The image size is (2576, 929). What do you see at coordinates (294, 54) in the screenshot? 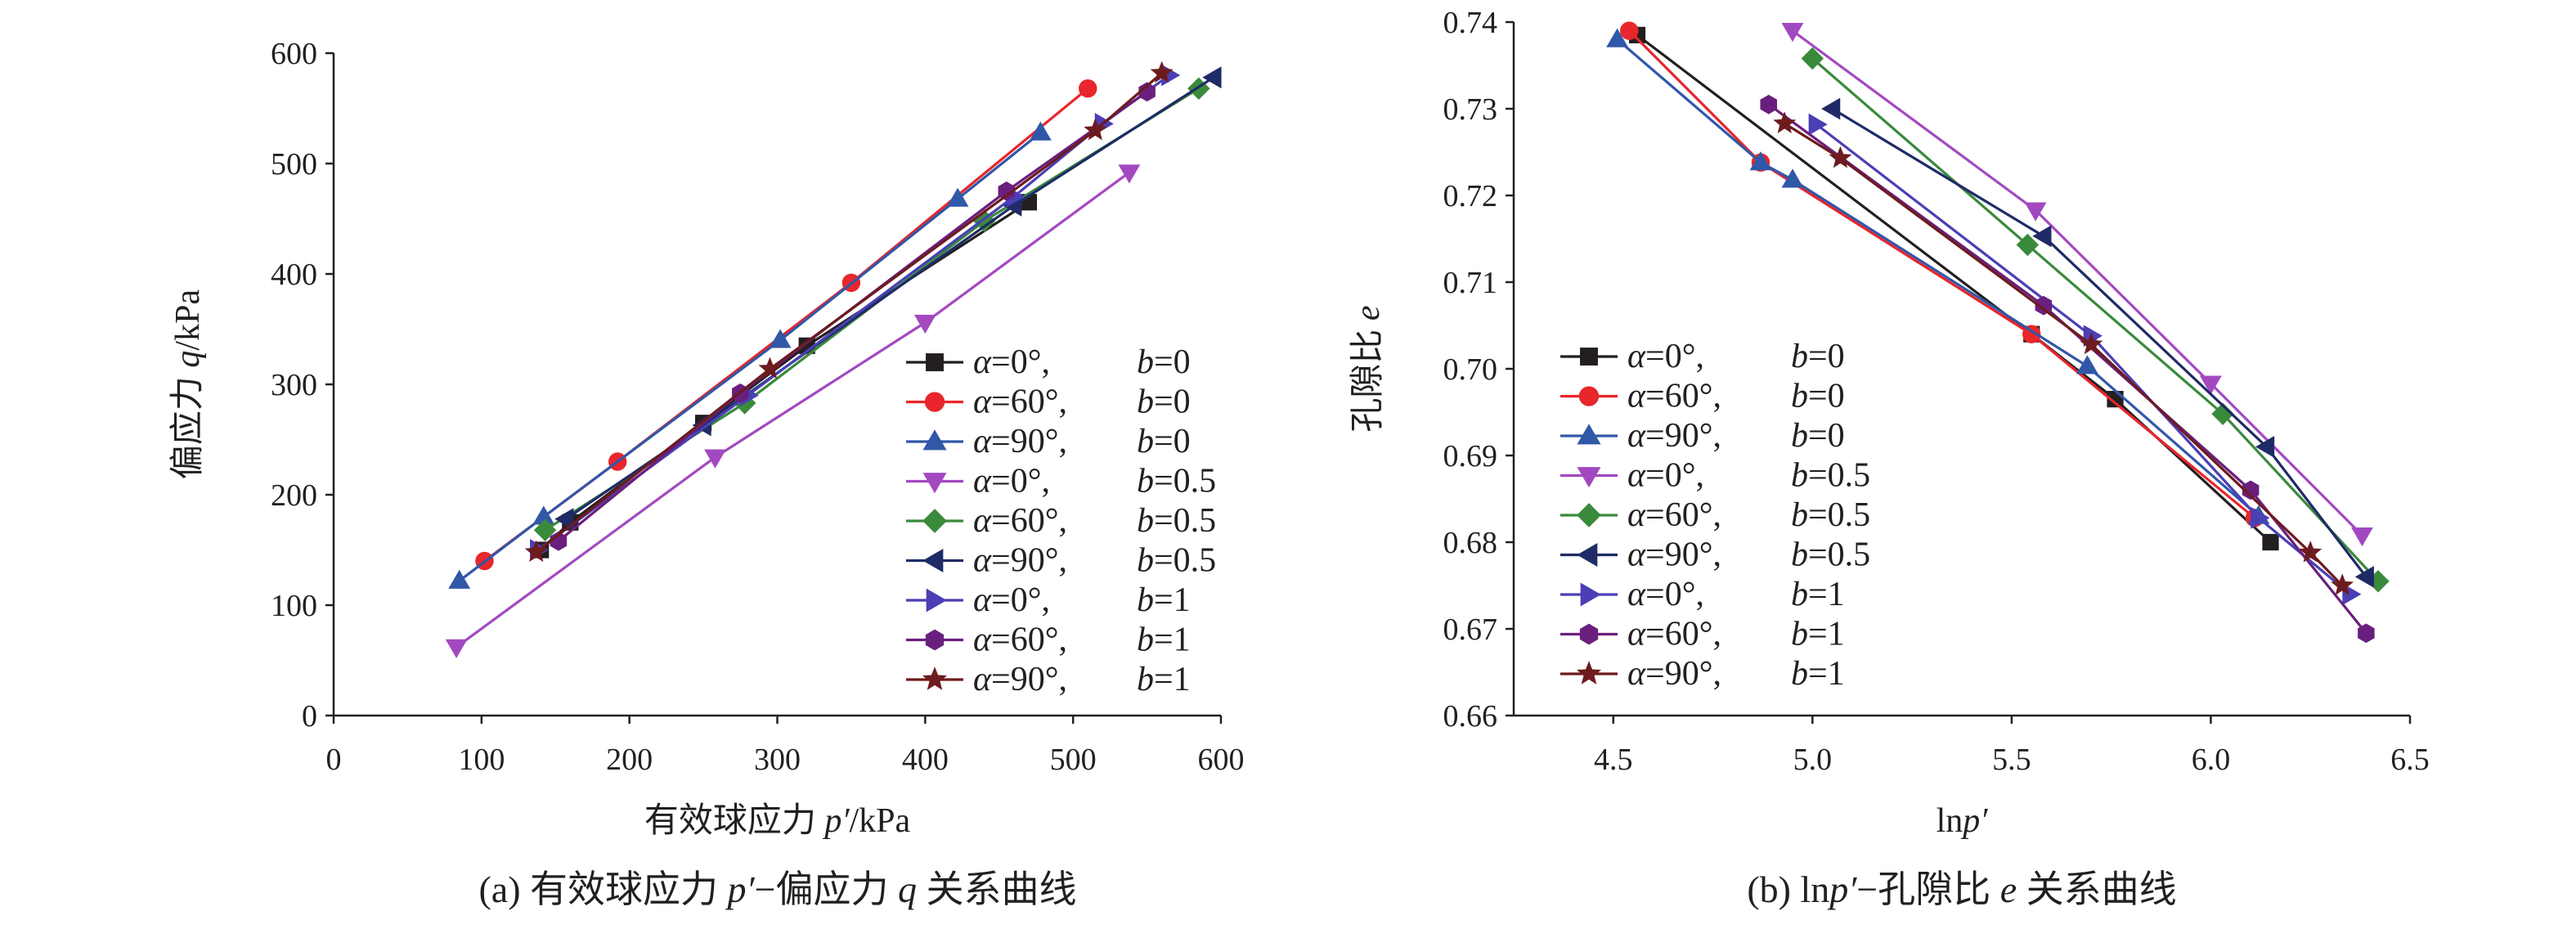
I see `y-tick-label: 600` at bounding box center [294, 54].